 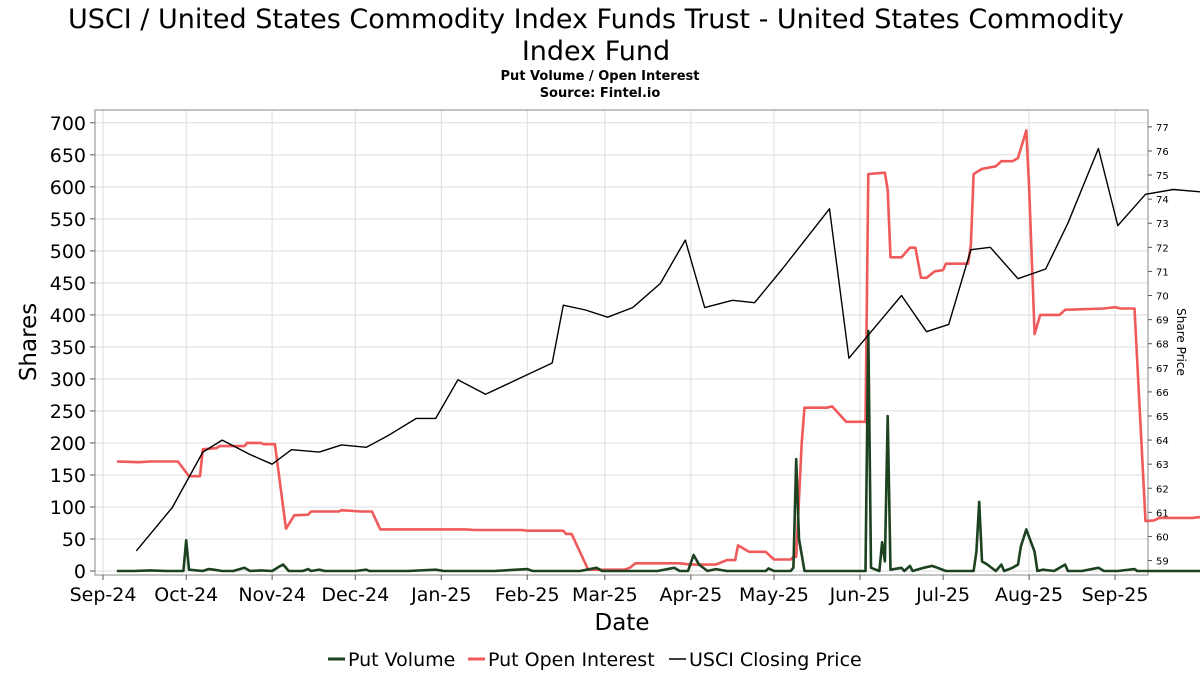 What do you see at coordinates (68, 252) in the screenshot?
I see `y-left-tick-label: 500` at bounding box center [68, 252].